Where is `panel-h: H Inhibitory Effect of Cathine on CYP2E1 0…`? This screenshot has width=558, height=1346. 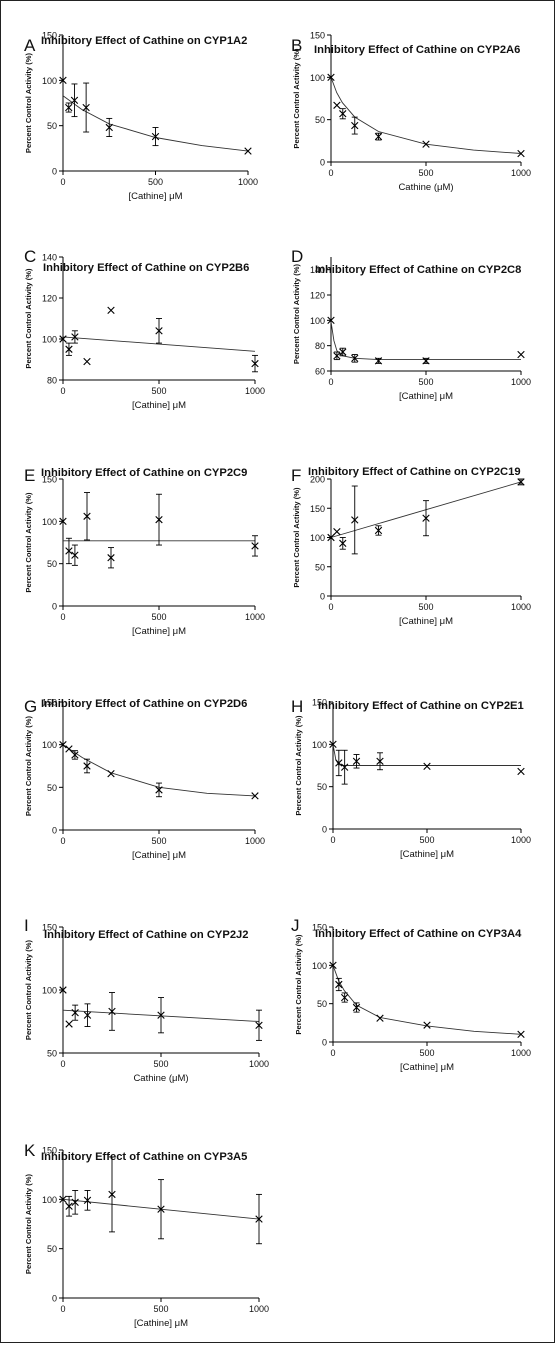
panel-h: H Inhibitory Effect of Cathine on CYP2E1 0… is located at coordinates (411, 778).